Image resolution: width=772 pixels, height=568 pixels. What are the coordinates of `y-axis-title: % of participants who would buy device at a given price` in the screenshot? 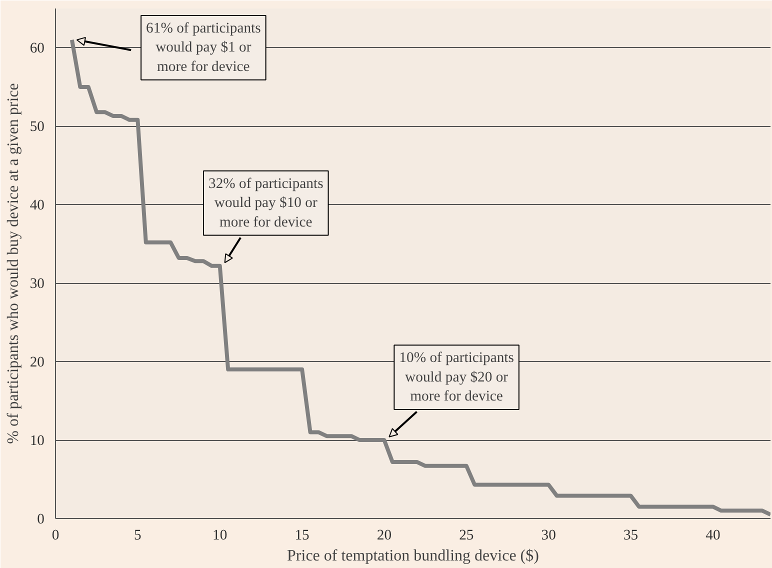 It's located at (13, 263).